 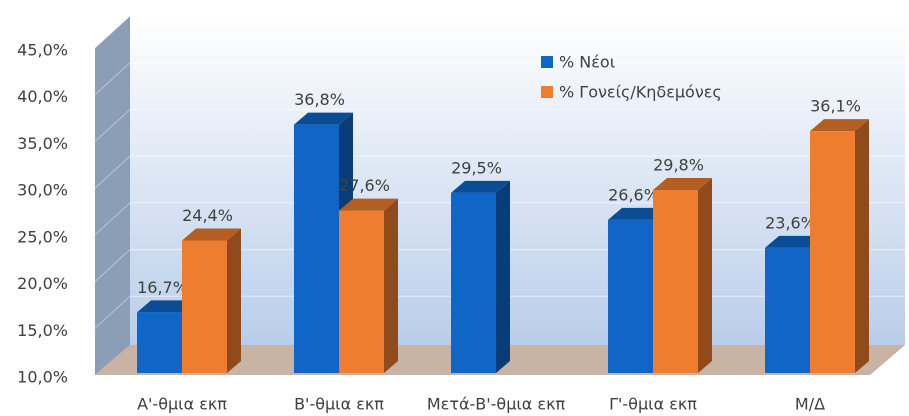 What do you see at coordinates (42, 143) in the screenshot?
I see `y-tick-label: 35,0%` at bounding box center [42, 143].